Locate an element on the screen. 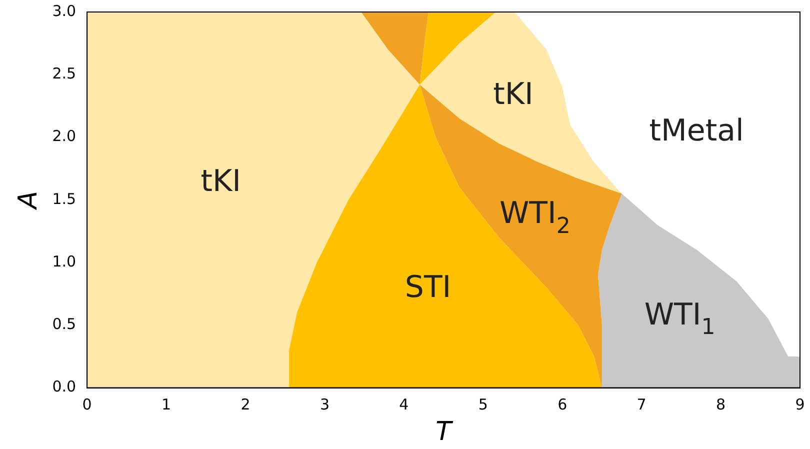 Image resolution: width=810 pixels, height=449 pixels. y-tick-label: 1.5 is located at coordinates (64, 199).